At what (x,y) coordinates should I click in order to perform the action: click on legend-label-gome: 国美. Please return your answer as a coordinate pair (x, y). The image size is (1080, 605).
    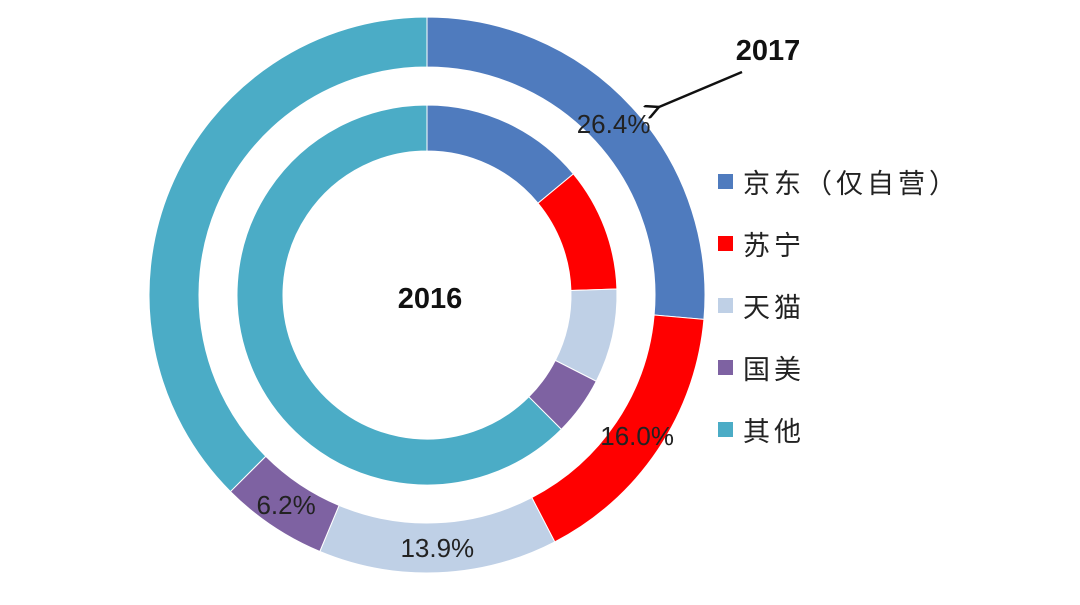
    Looking at the image, I should click on (774, 370).